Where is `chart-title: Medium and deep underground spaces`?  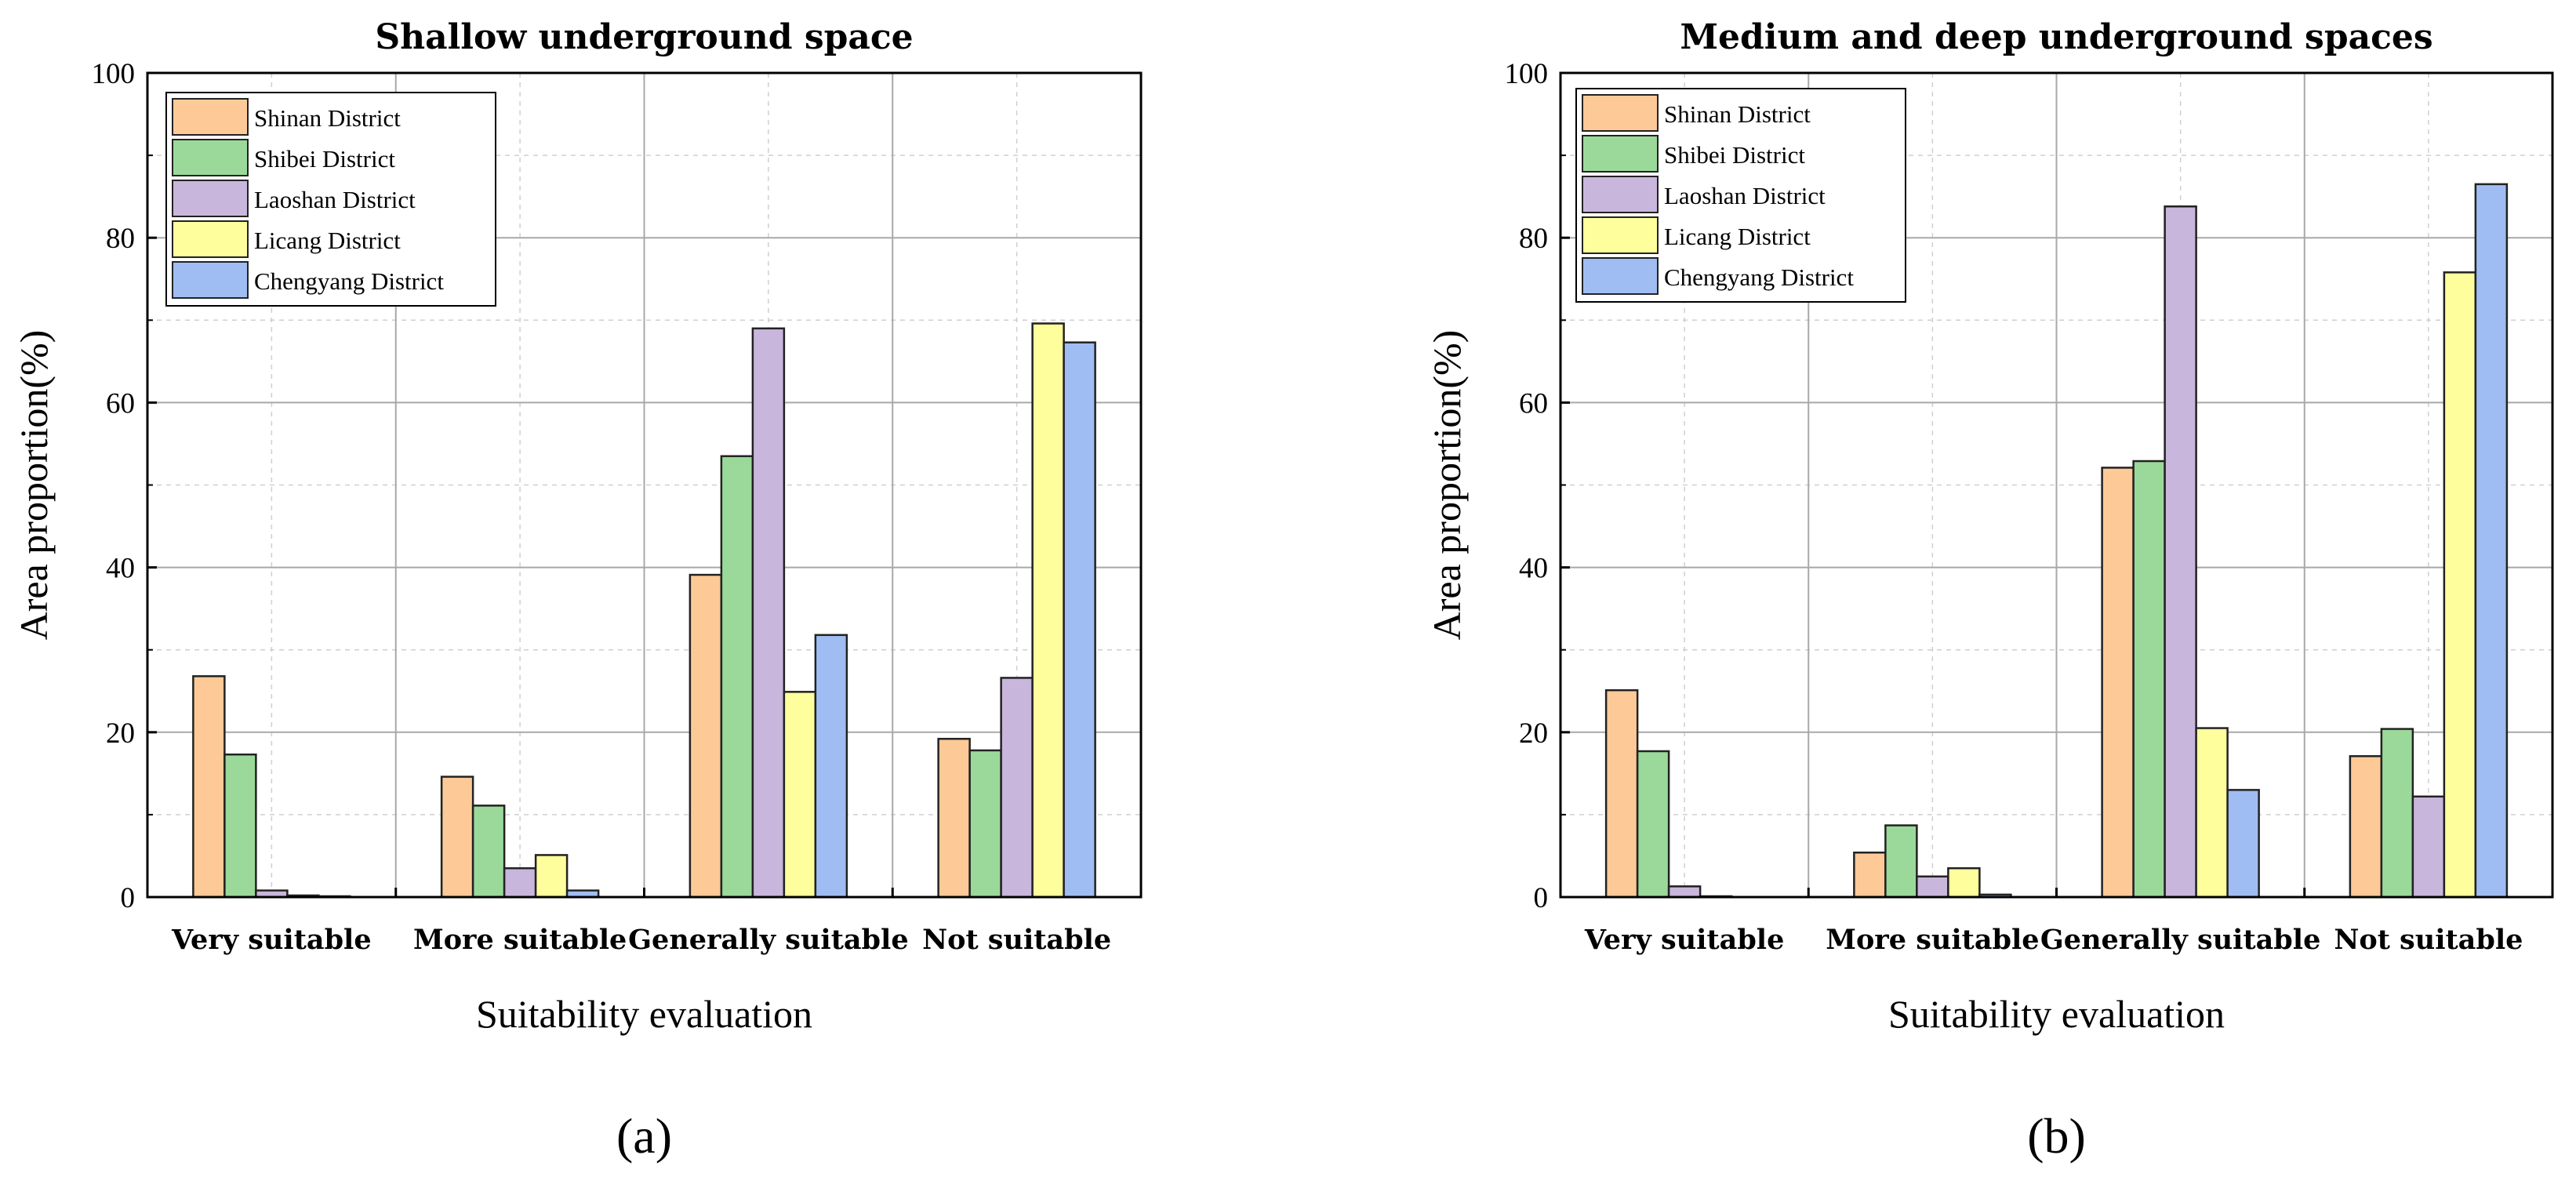
chart-title: Medium and deep underground spaces is located at coordinates (2056, 37).